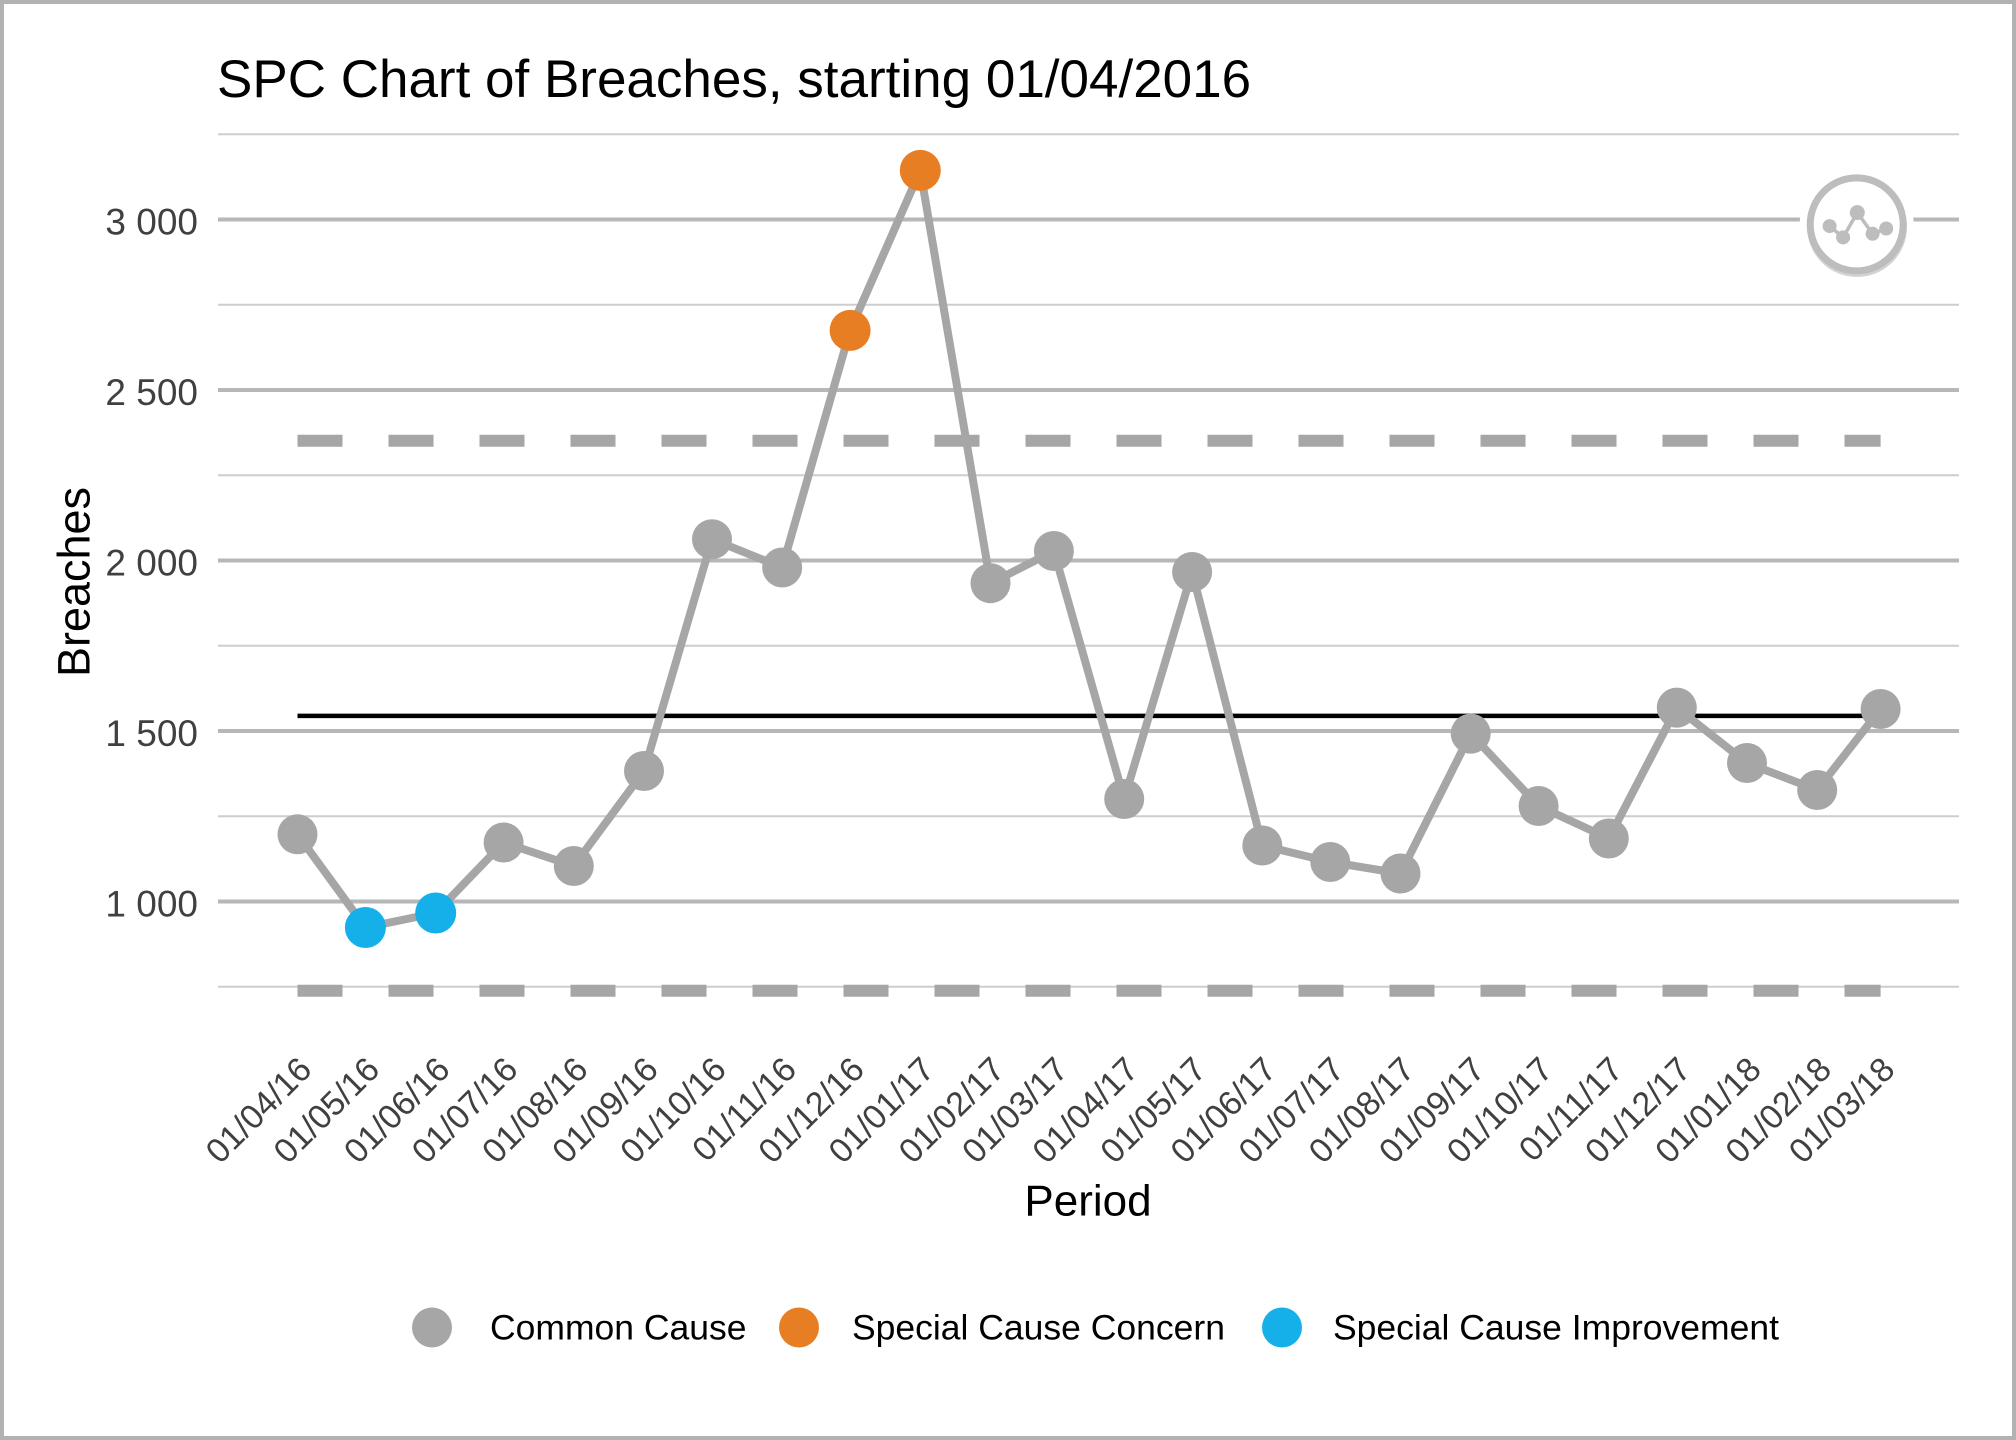  I want to click on svg-text: 3 000, so click(151, 222).